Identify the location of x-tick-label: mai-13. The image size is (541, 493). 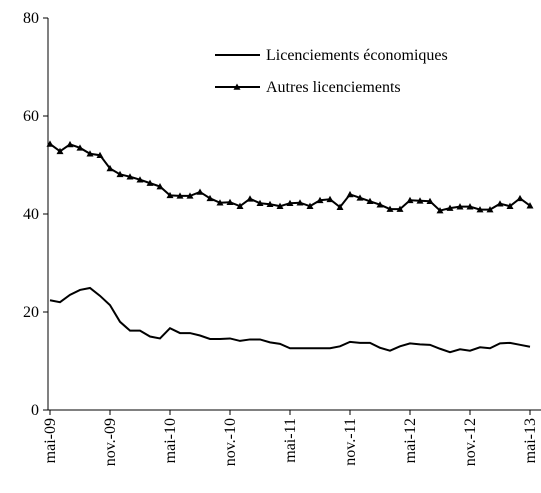
(530, 440).